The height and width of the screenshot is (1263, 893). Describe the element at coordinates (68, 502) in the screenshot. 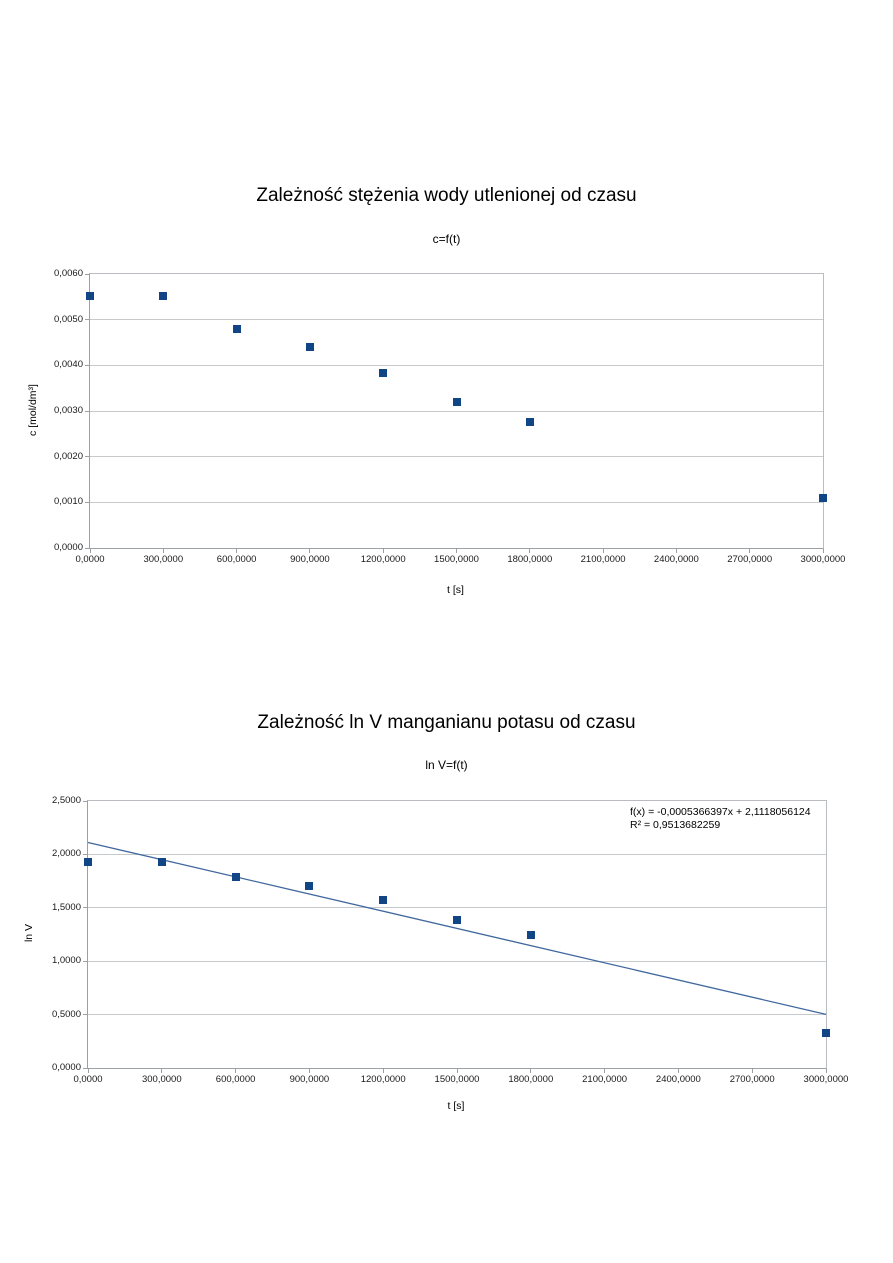

I see `y-tick-label: 0,0010` at that location.